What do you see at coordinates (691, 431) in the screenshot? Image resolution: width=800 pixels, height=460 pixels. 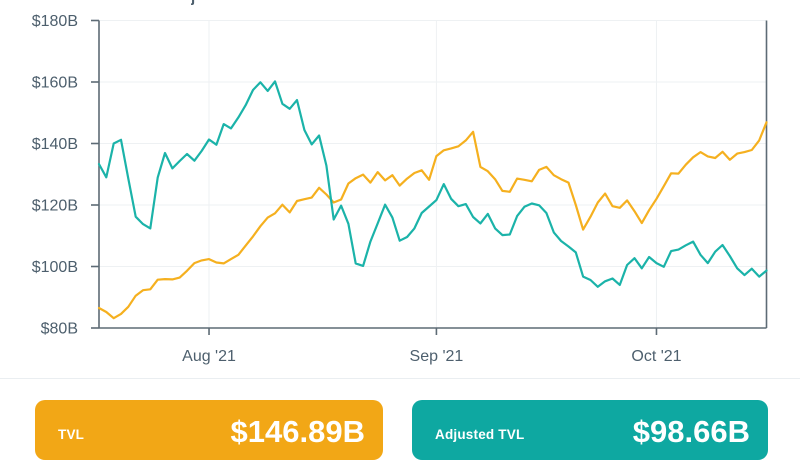 I see `adjusted-tvl-card-value: $98.66B` at bounding box center [691, 431].